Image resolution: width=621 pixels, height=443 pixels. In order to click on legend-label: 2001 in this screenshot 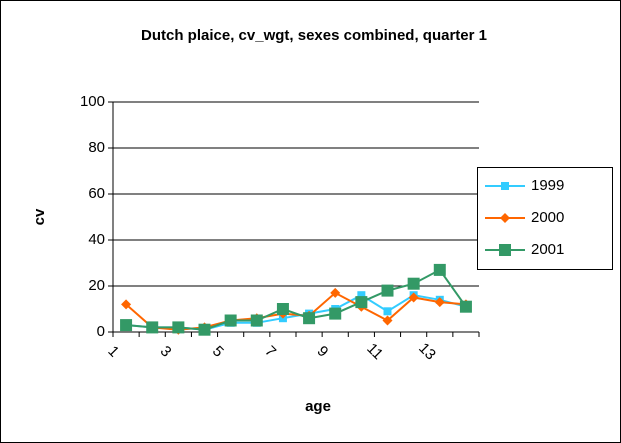, I will do `click(547, 249)`.